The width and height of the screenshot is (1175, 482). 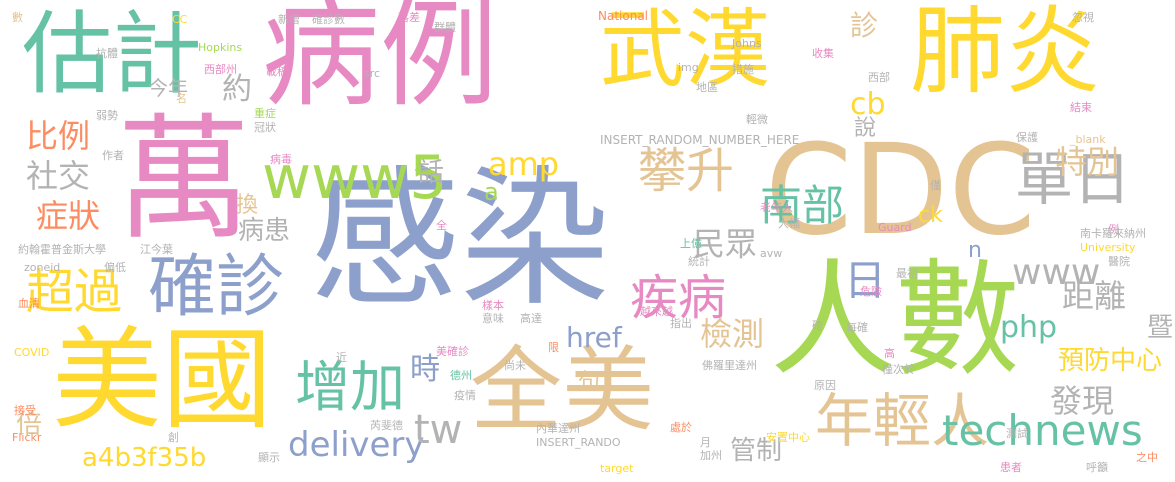 What do you see at coordinates (900, 190) in the screenshot?
I see `cloud-word: CDC` at bounding box center [900, 190].